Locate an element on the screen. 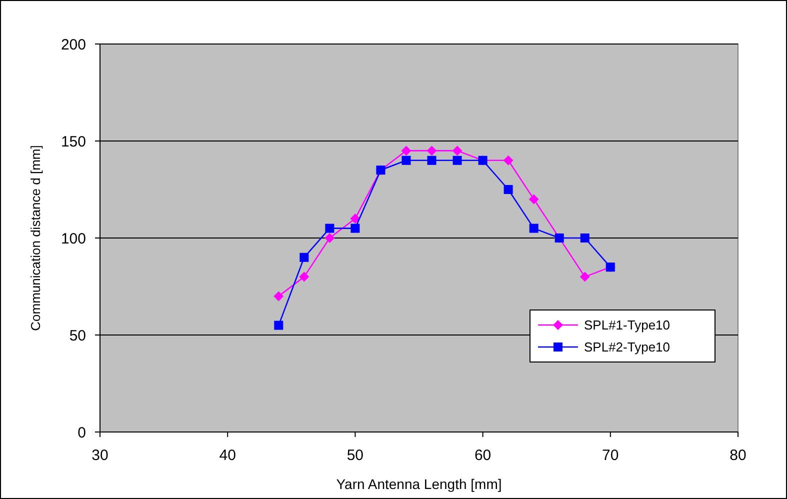 The width and height of the screenshot is (787, 499). y-tick-label: 150 is located at coordinates (73, 141).